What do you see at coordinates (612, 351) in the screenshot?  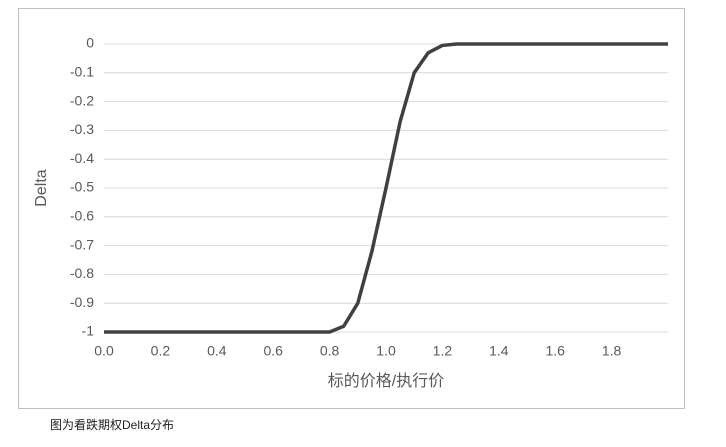 I see `x-tick-label: 1.8` at bounding box center [612, 351].